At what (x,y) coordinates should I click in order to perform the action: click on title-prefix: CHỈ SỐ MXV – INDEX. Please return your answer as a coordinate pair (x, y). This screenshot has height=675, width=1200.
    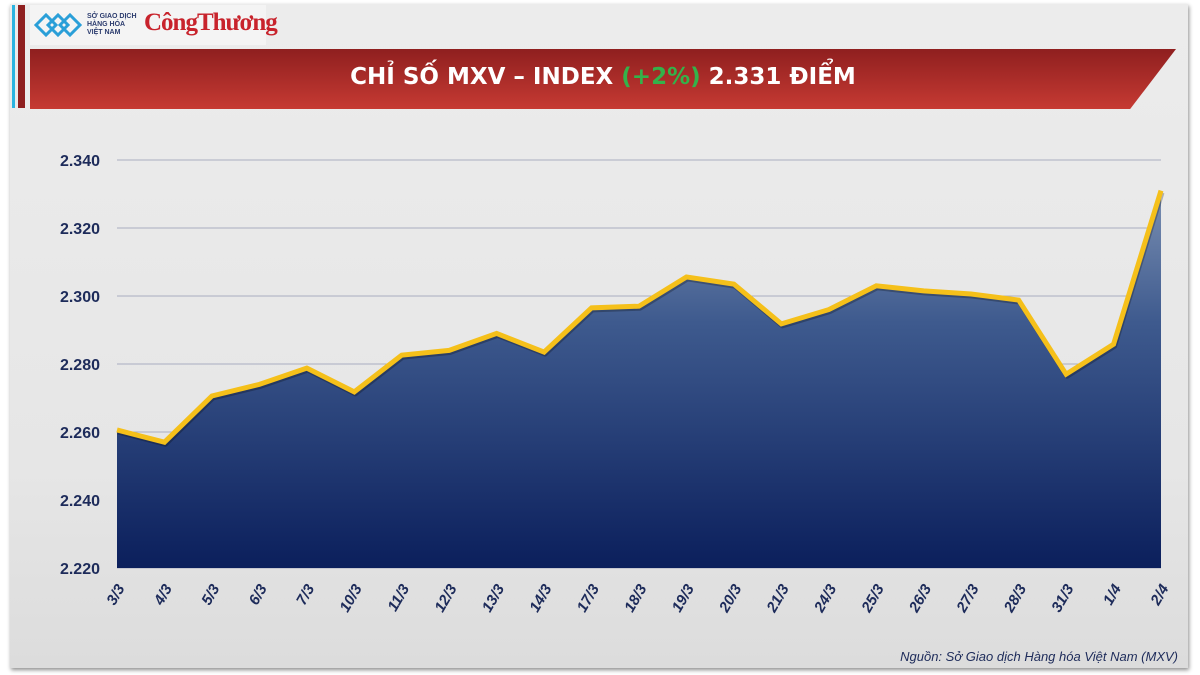
    Looking at the image, I should click on (486, 77).